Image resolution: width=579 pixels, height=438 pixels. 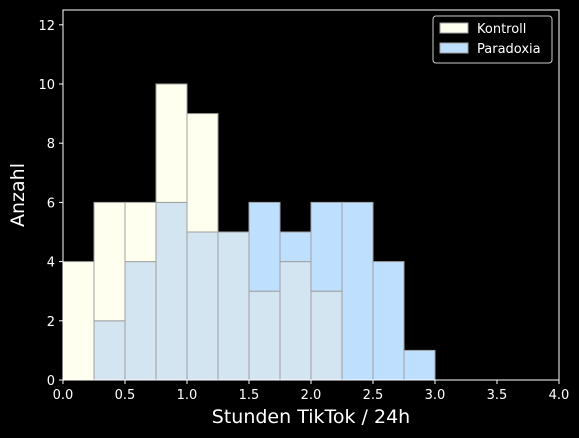 I want to click on legend-swatch-kontroll, so click(x=454, y=28).